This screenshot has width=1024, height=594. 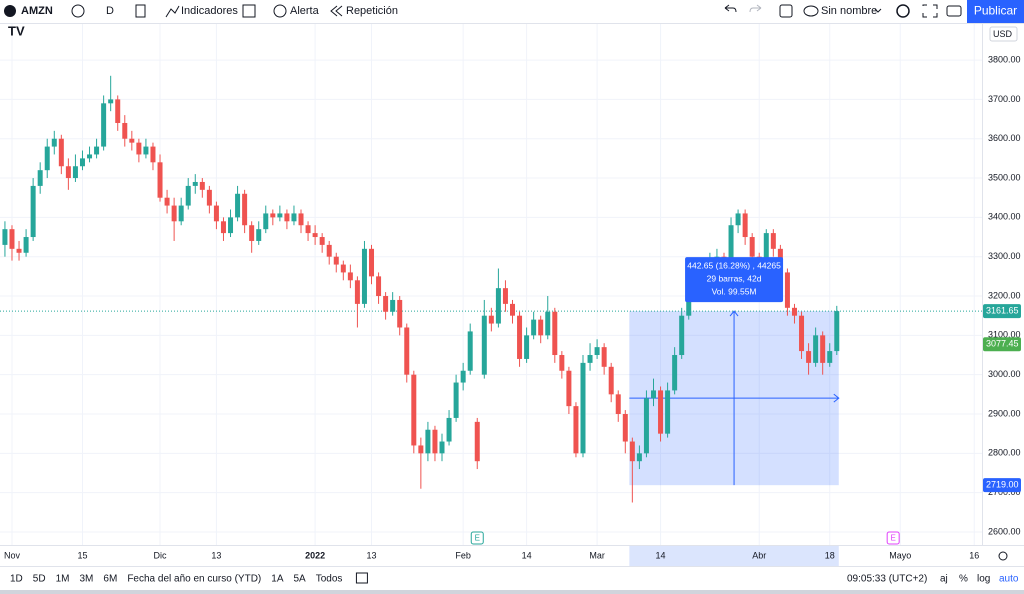 What do you see at coordinates (954, 11) in the screenshot?
I see `screenshot` at bounding box center [954, 11].